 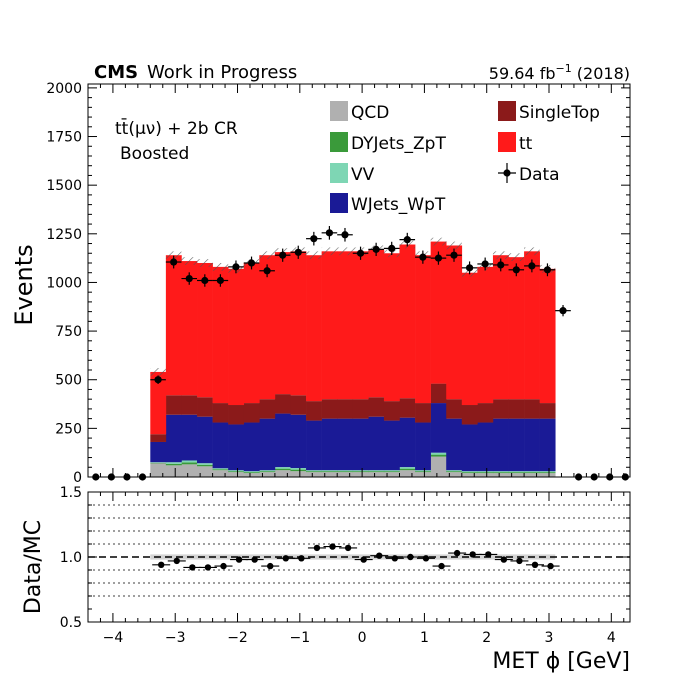 I want to click on cms-label: CMS, so click(x=116, y=72).